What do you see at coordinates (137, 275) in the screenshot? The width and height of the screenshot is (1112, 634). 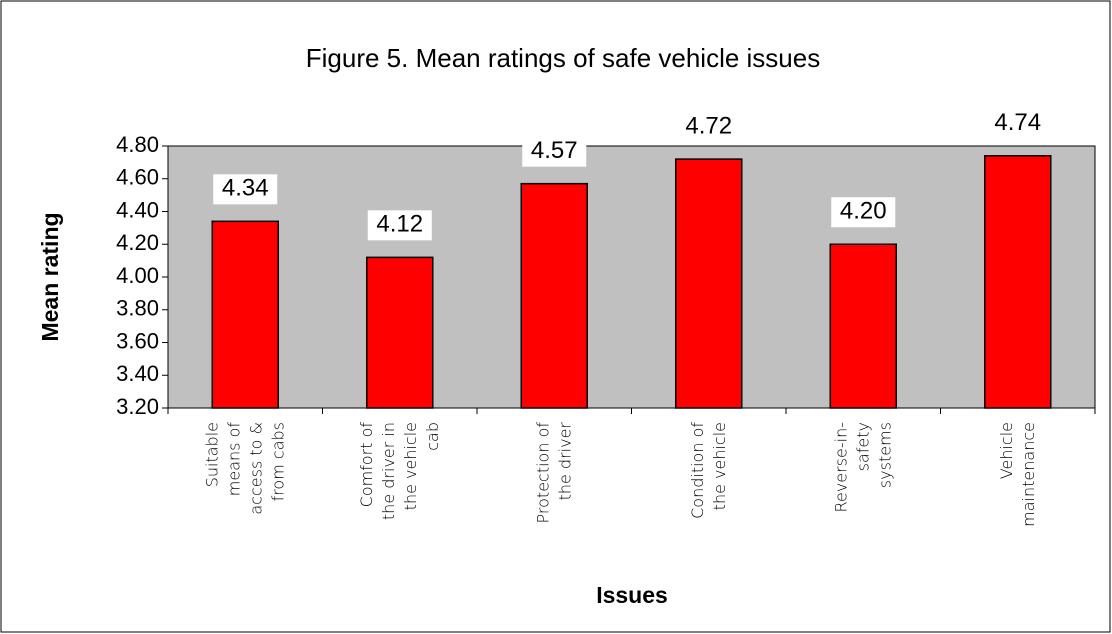 I see `y-tick-label: 4.00` at bounding box center [137, 275].